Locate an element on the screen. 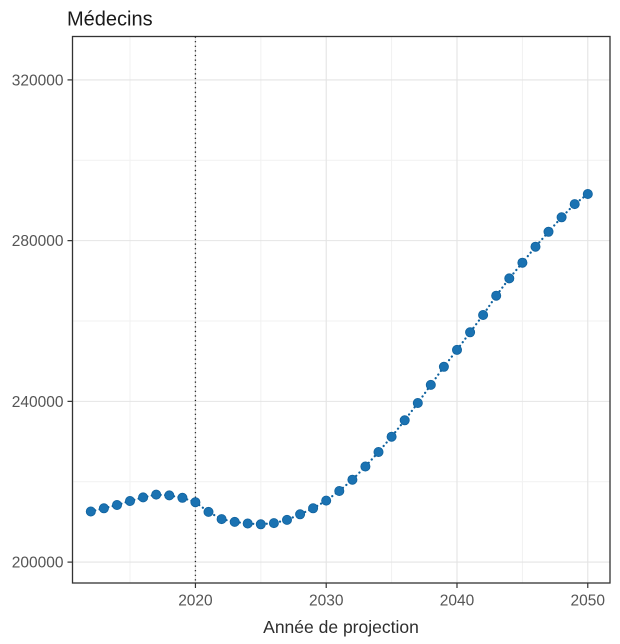 The image size is (620, 644). x-tick-label: 2020 is located at coordinates (195, 601).